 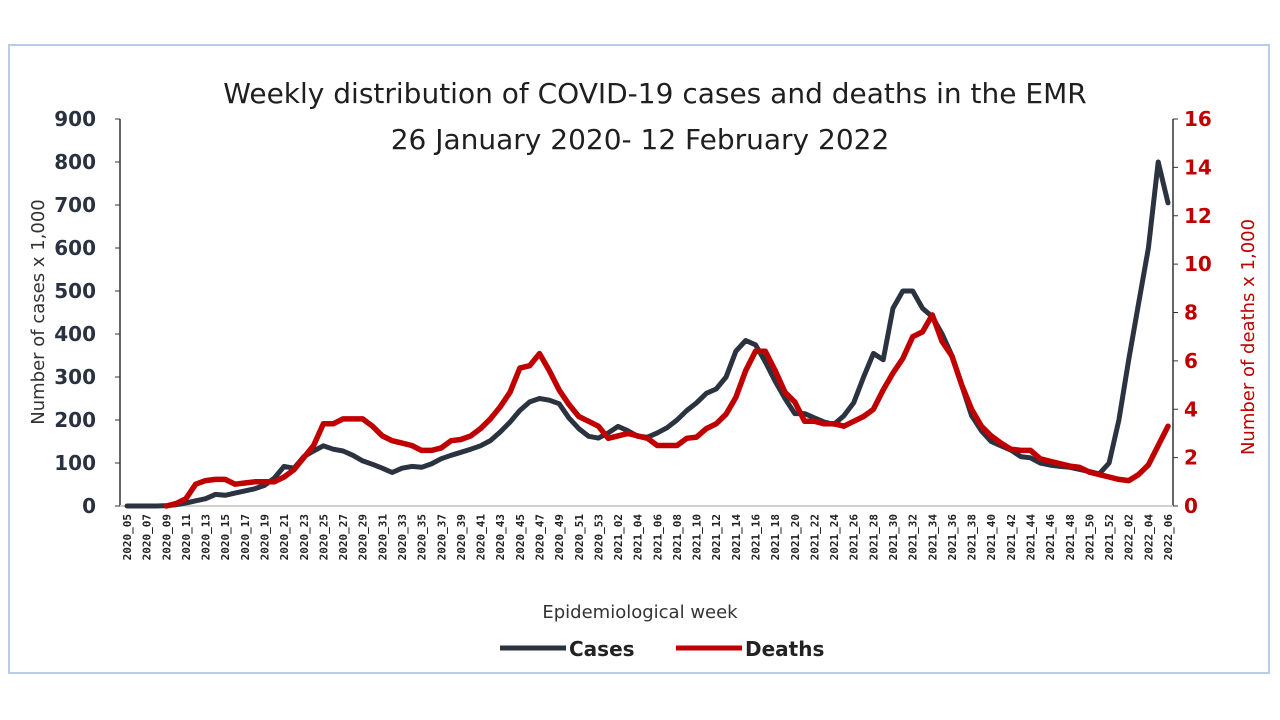 I want to click on x-tick-label: 2021_22, so click(x=814, y=537).